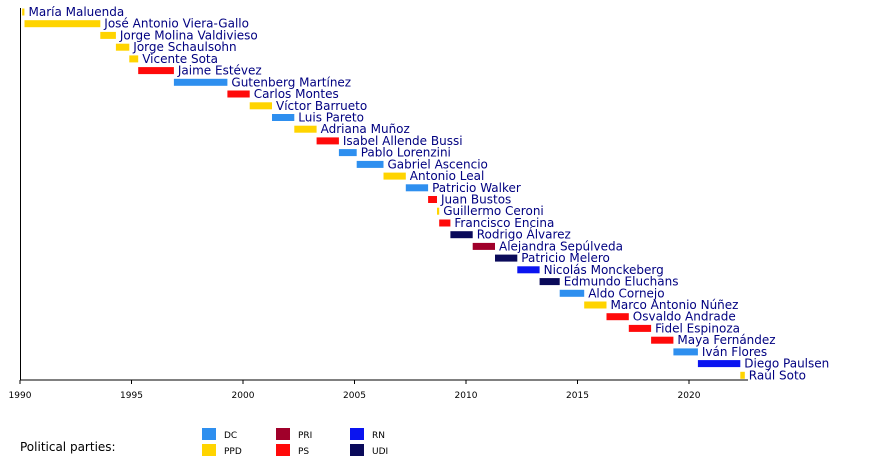  Describe the element at coordinates (626, 293) in the screenshot. I see `bar-name-label: Aldo Cornejo` at that location.